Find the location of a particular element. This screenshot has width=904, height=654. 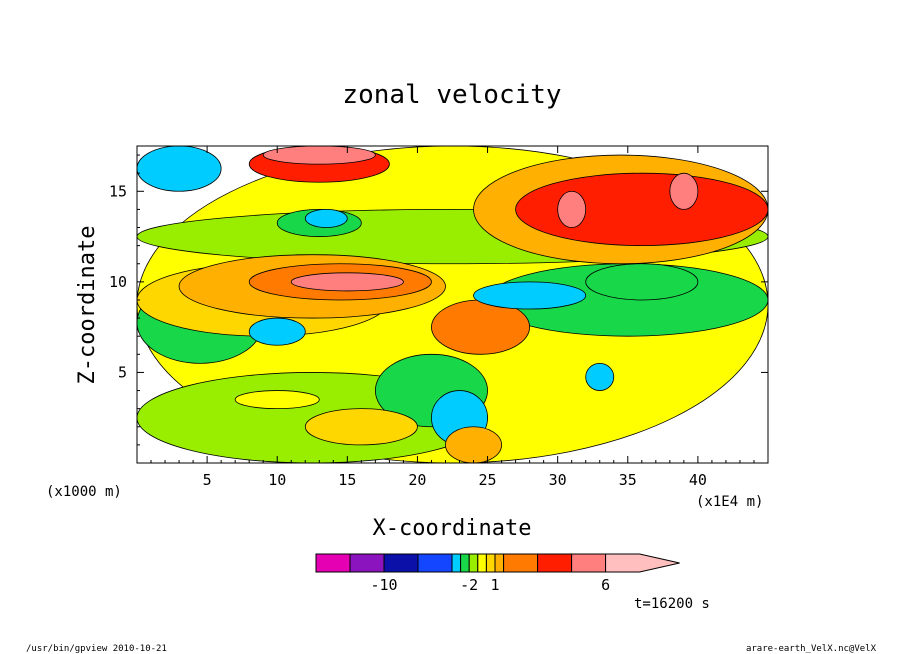

colorbar-label-1: 1 is located at coordinates (494, 585).